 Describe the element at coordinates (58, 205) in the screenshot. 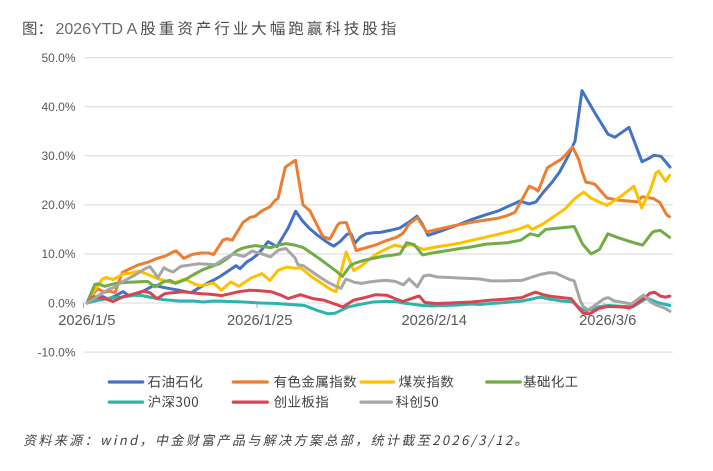

I see `svg-text: 20.0%` at that location.